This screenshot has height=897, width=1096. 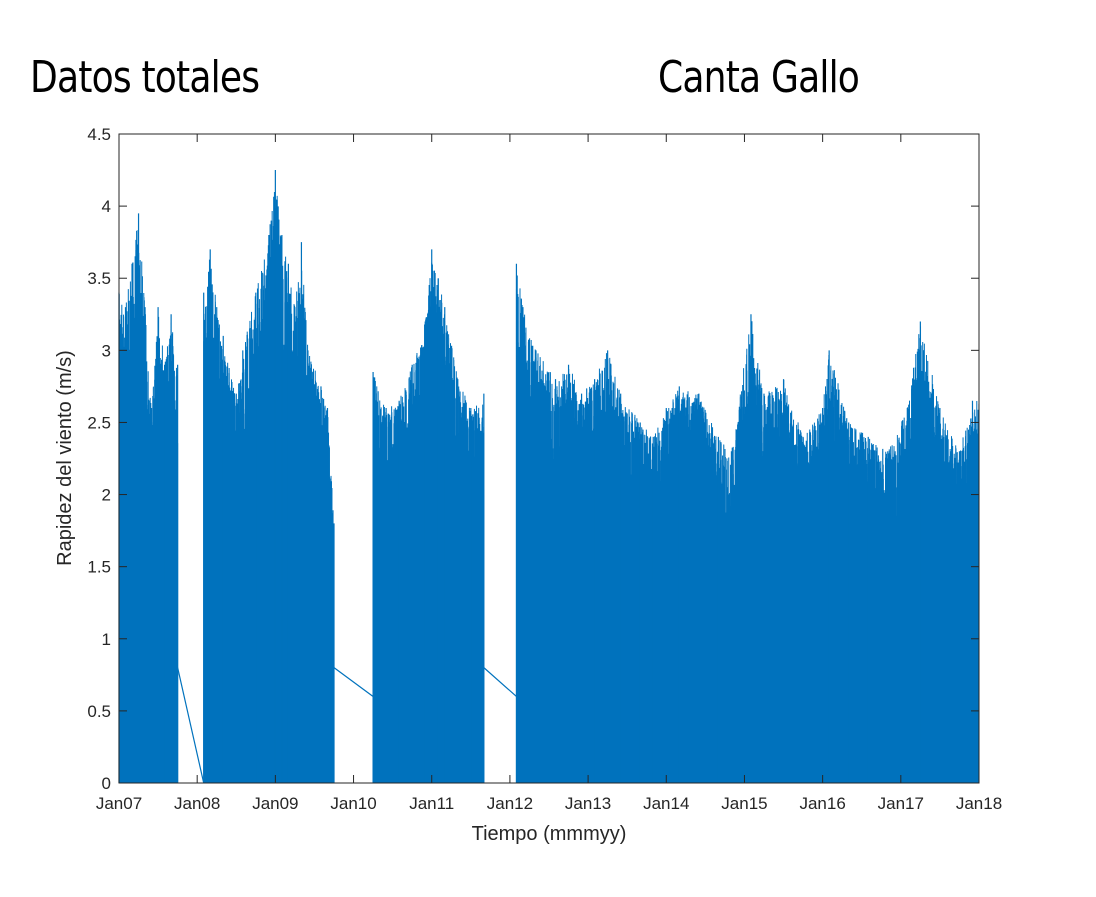 I want to click on x-tick-label: Jan17, so click(x=901, y=803).